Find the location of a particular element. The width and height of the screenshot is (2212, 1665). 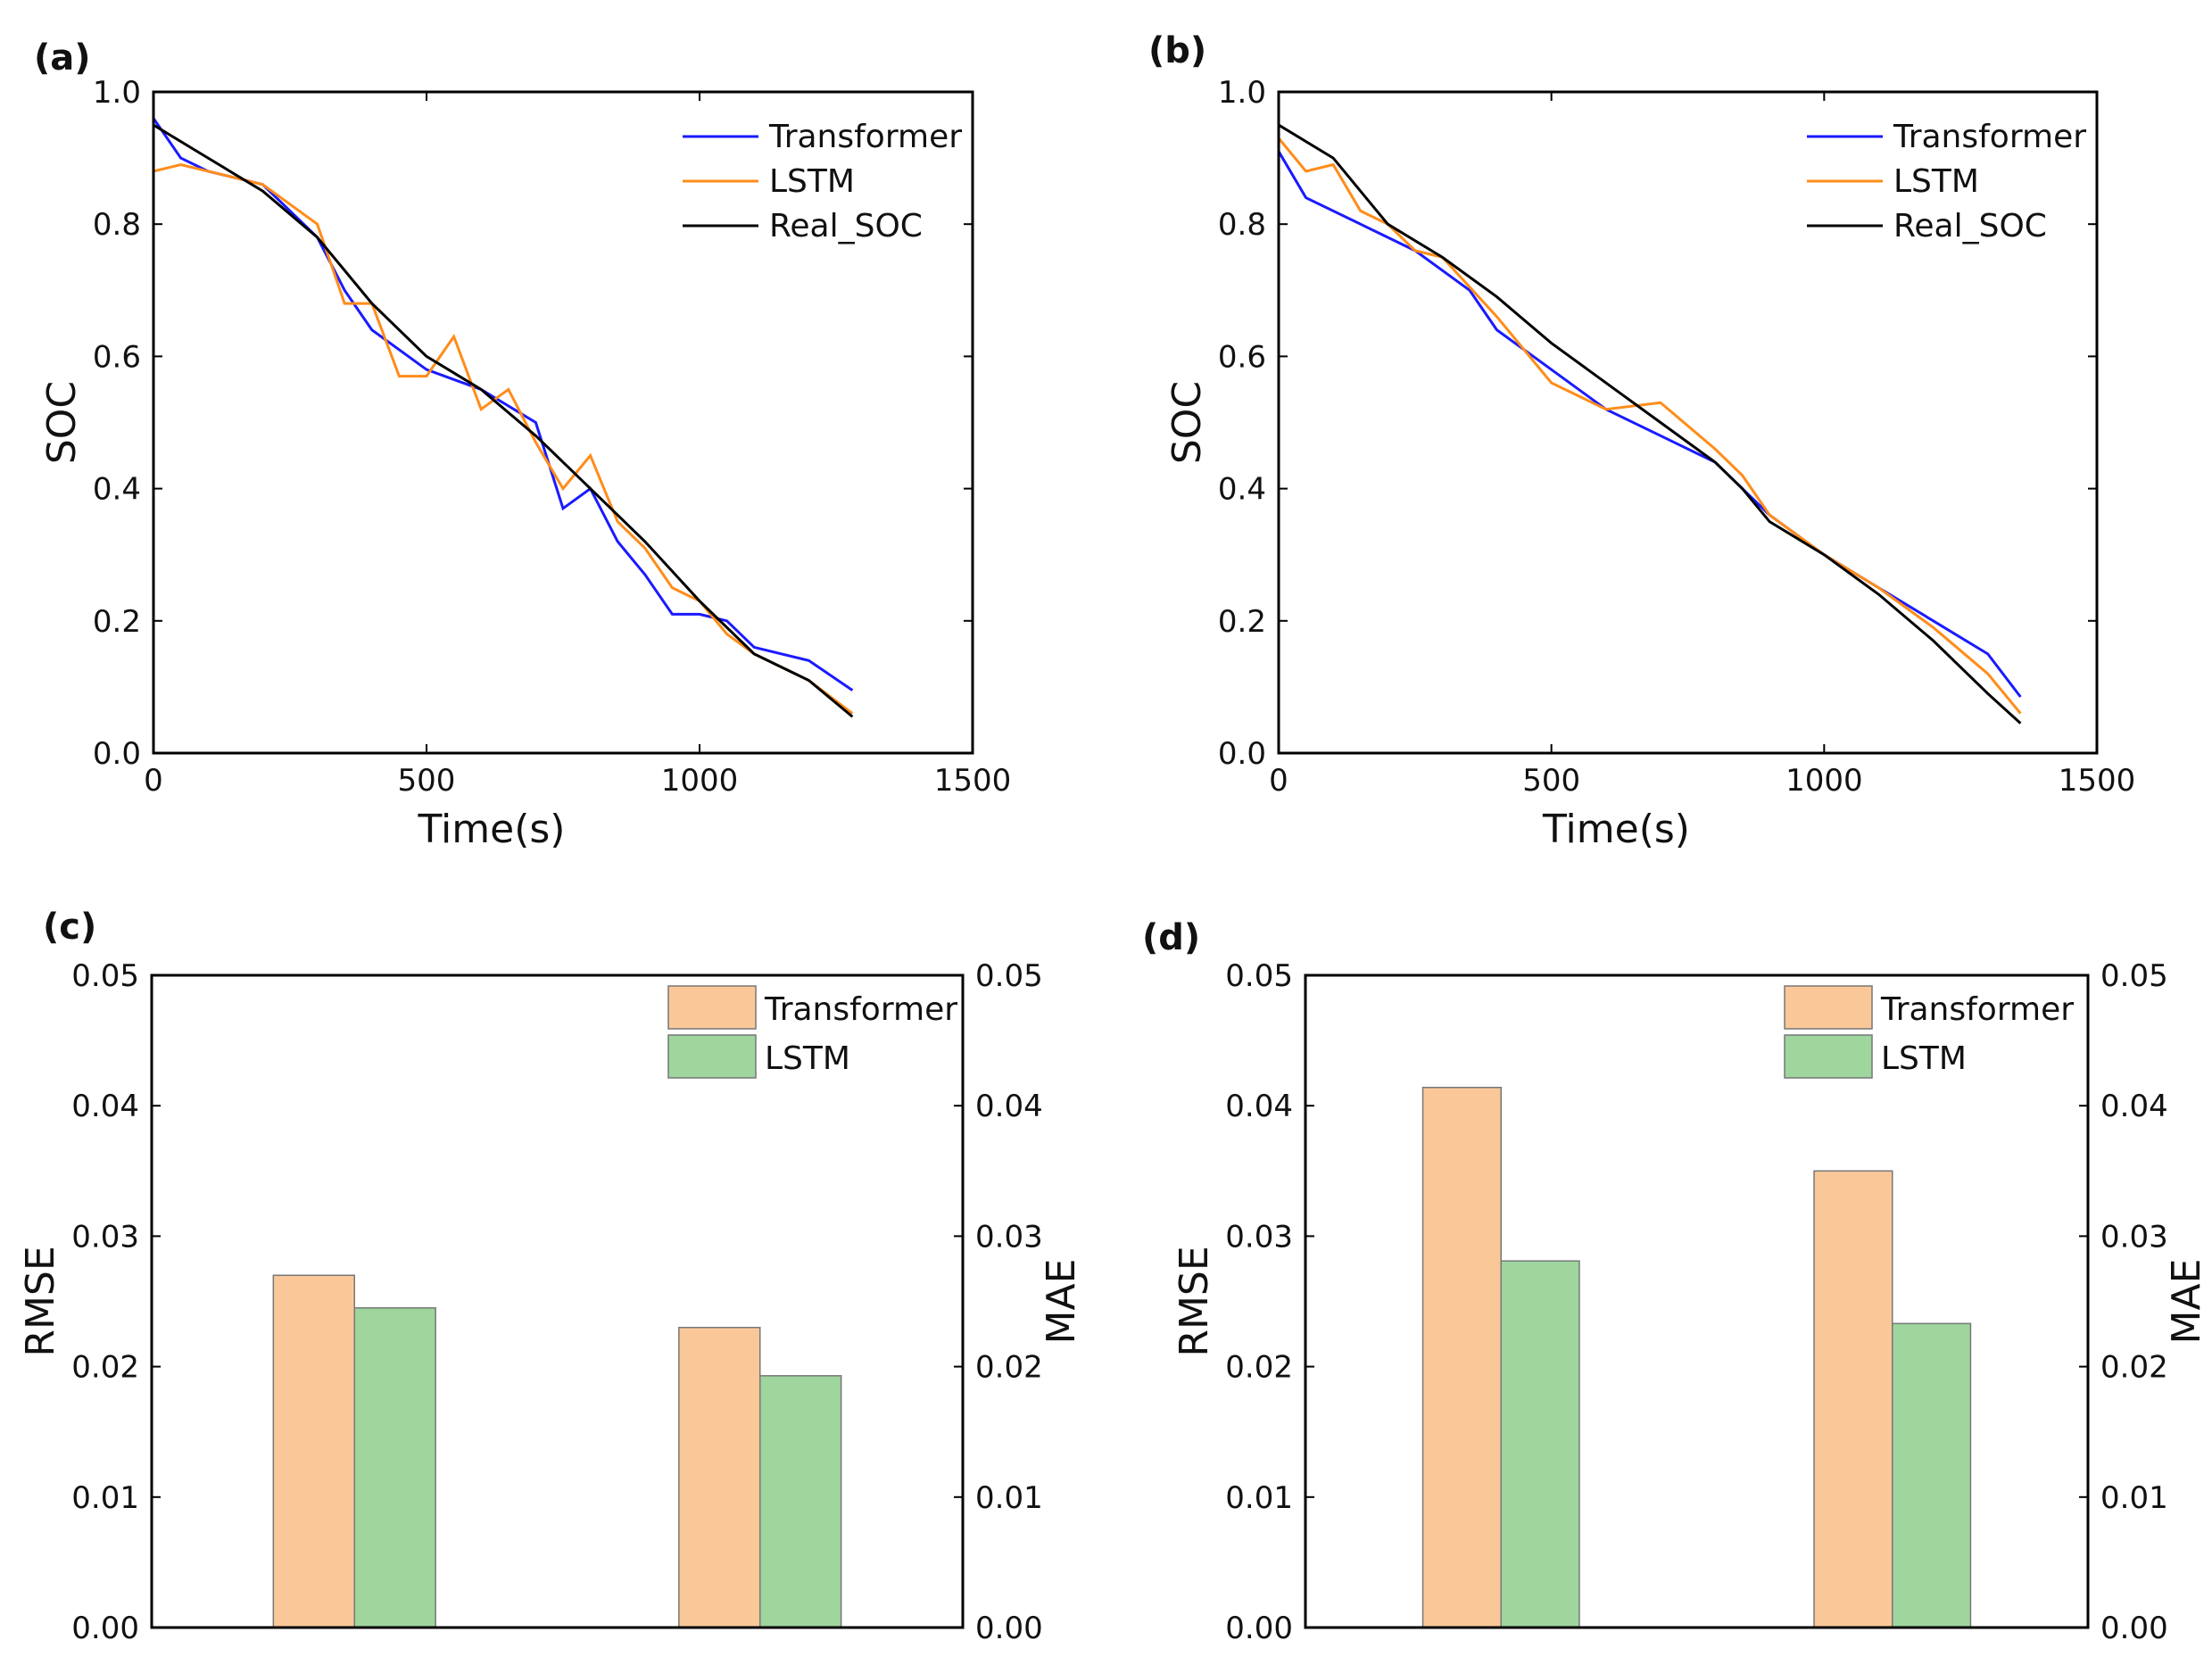

panel-label: (c) is located at coordinates (69, 927).